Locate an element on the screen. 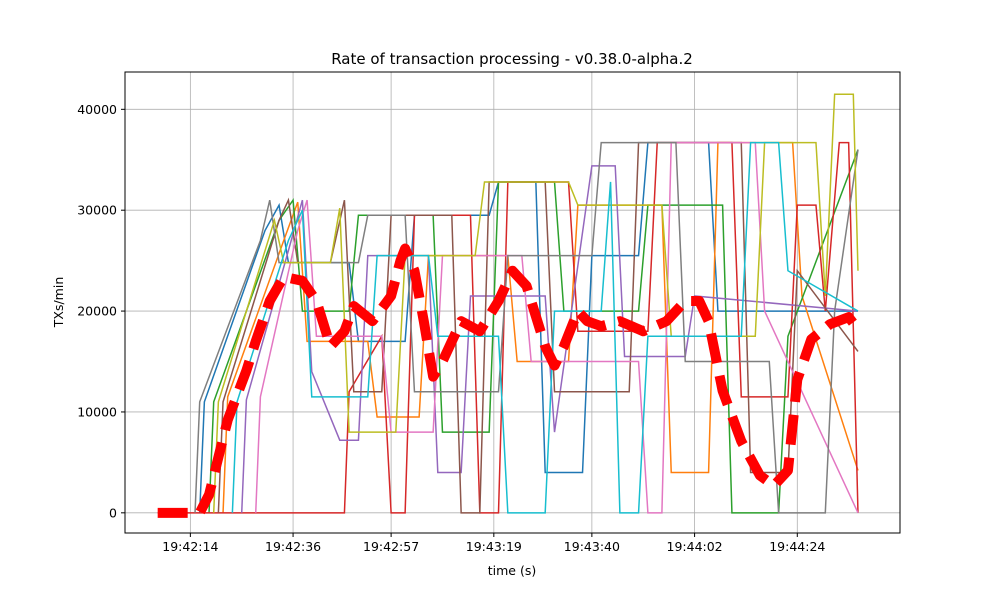  x-tick-label: 19:44:24 is located at coordinates (797, 546).